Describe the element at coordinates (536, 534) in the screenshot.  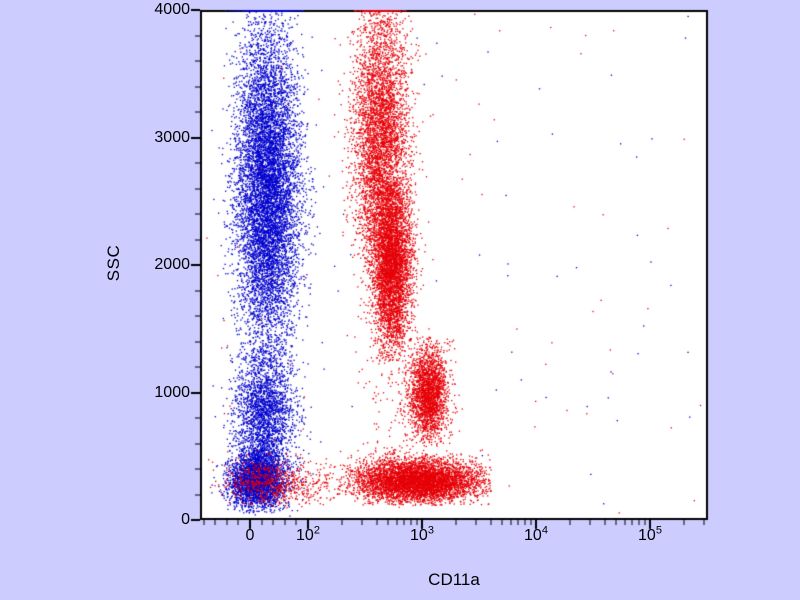
I see `x-tick-label: 10⁴` at that location.